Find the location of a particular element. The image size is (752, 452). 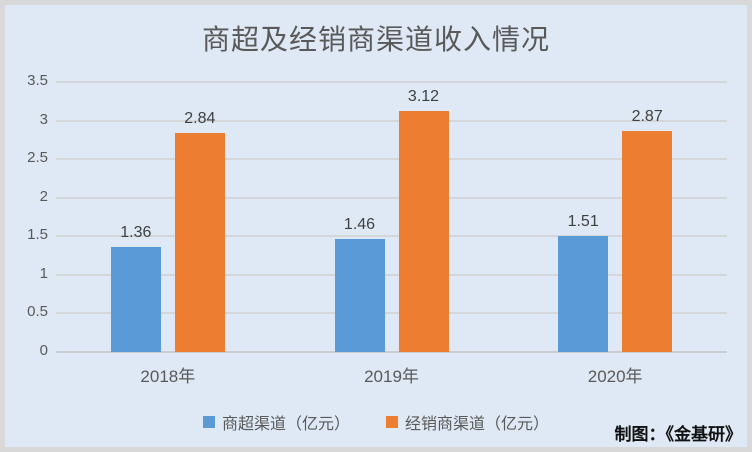

gridline-2.5 is located at coordinates (391, 159).